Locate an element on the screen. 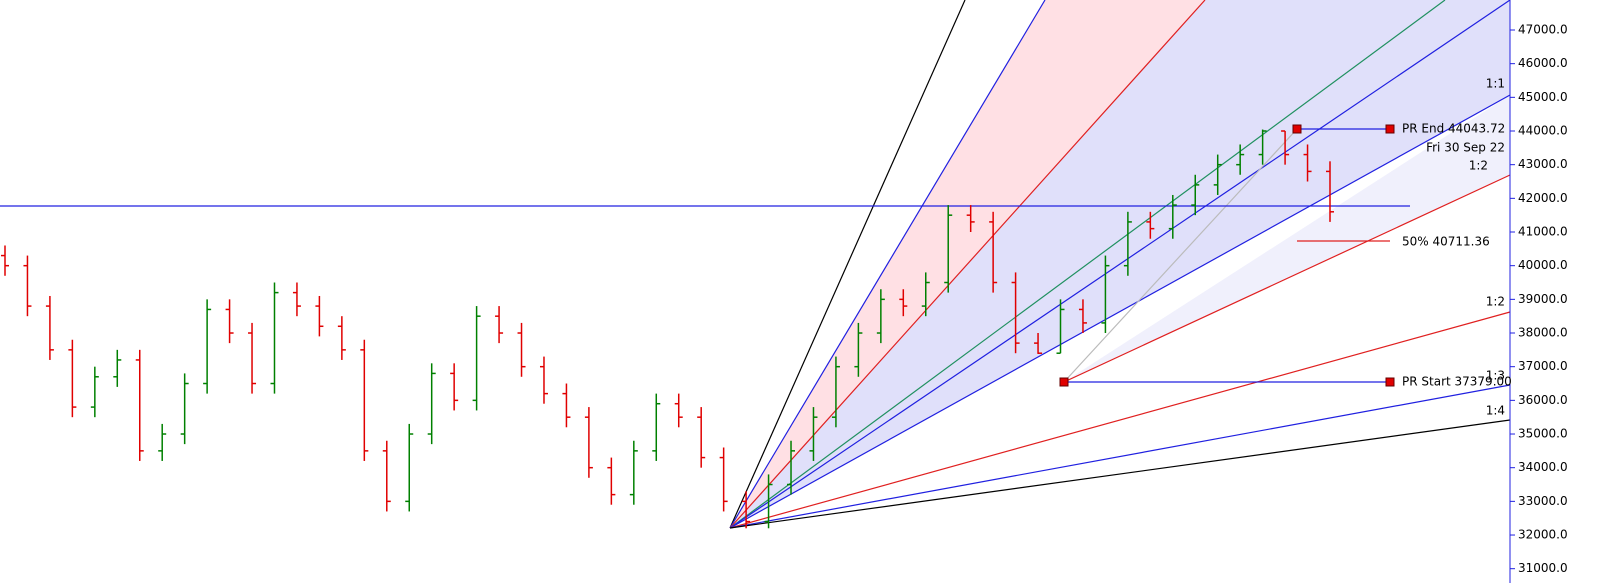 Image resolution: width=1610 pixels, height=583 pixels. annotation: 50% 40711.36 is located at coordinates (1446, 242).